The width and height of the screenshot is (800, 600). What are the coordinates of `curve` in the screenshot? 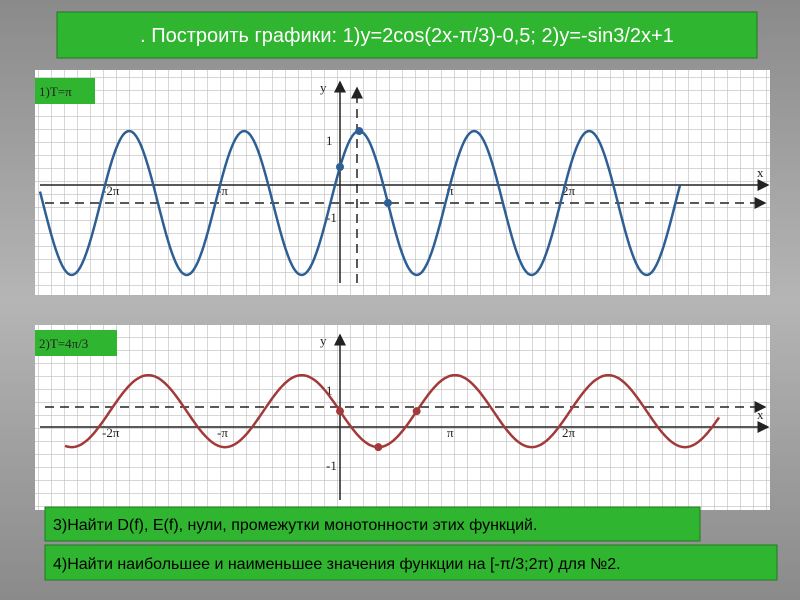 It's located at (392, 411).